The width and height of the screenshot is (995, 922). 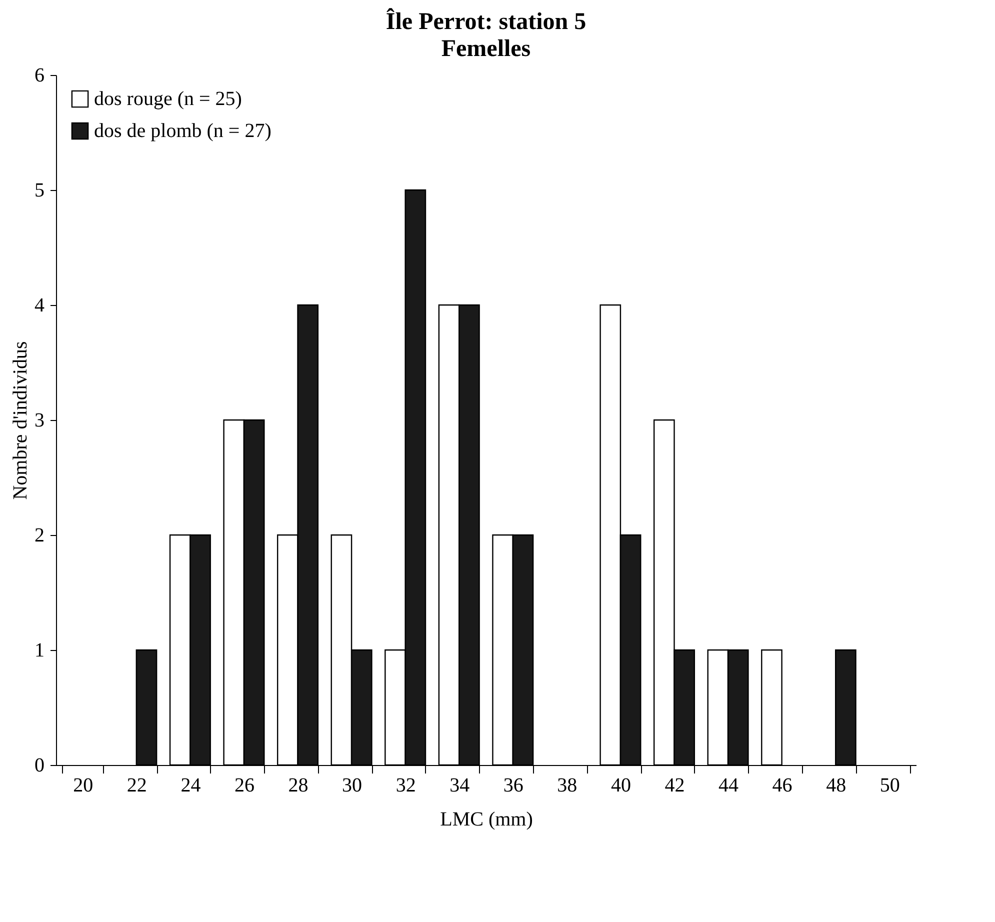 What do you see at coordinates (298, 785) in the screenshot?
I see `x-tick-label: 28` at bounding box center [298, 785].